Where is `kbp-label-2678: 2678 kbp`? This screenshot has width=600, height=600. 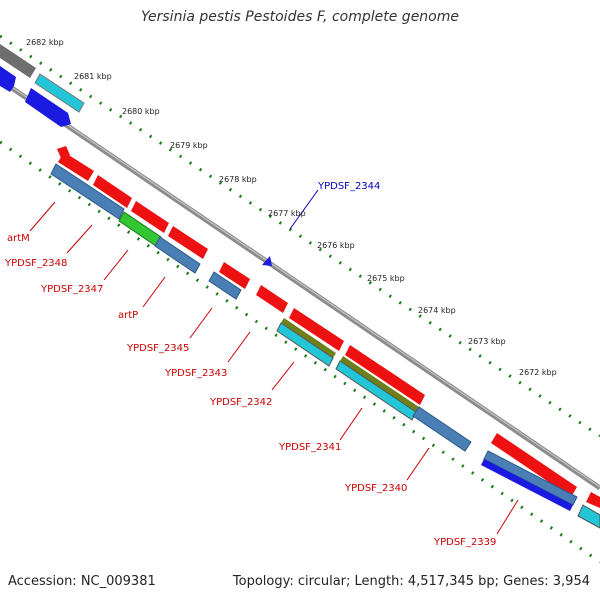 kbp-label-2678: 2678 kbp is located at coordinates (238, 179).